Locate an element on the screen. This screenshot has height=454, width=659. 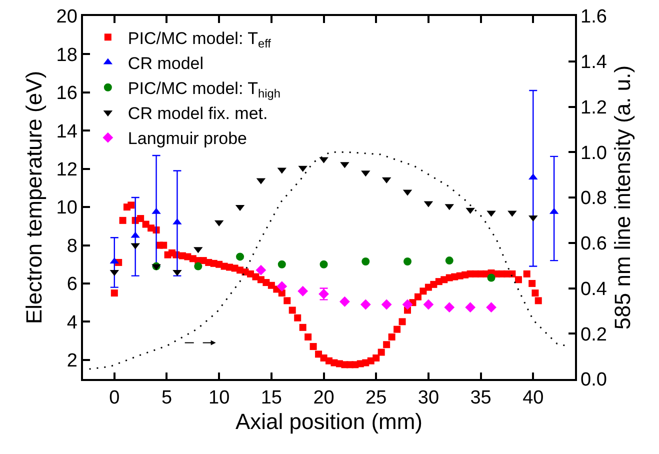
y-tick-label: 2 is located at coordinates (72, 361).